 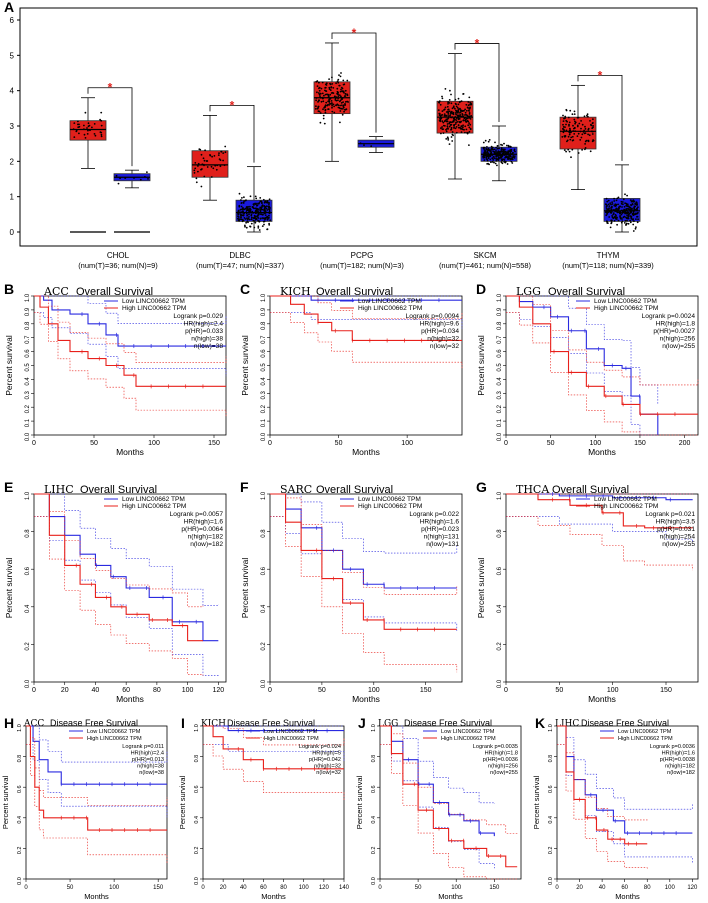 I want to click on y-tick-label: 5, so click(x=12, y=55).